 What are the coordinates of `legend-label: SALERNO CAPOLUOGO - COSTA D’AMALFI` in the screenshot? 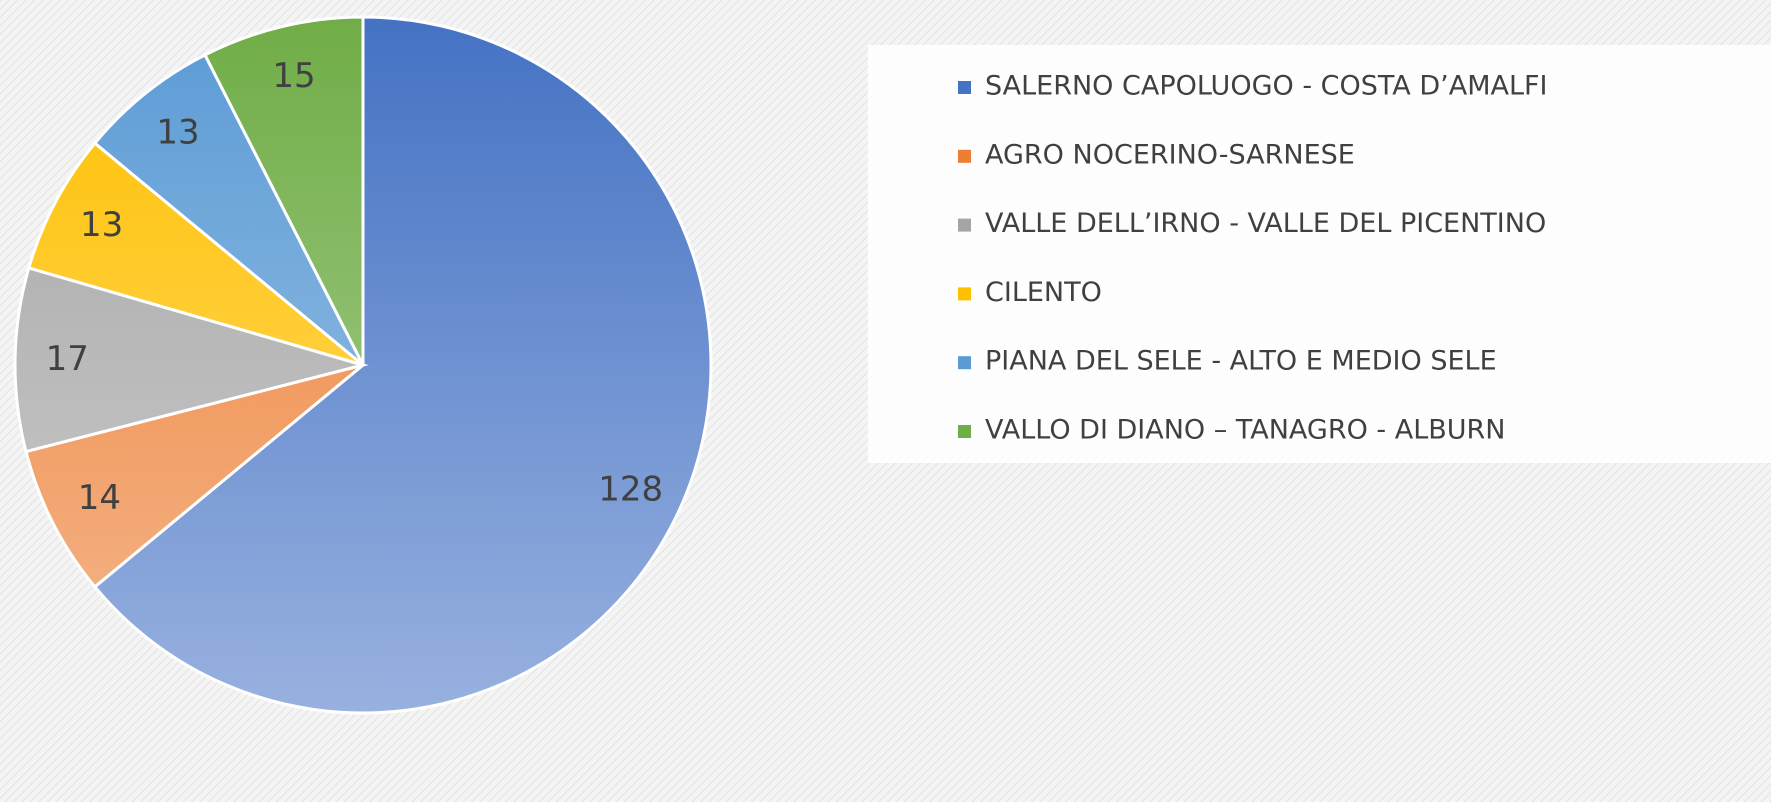 It's located at (1266, 86).